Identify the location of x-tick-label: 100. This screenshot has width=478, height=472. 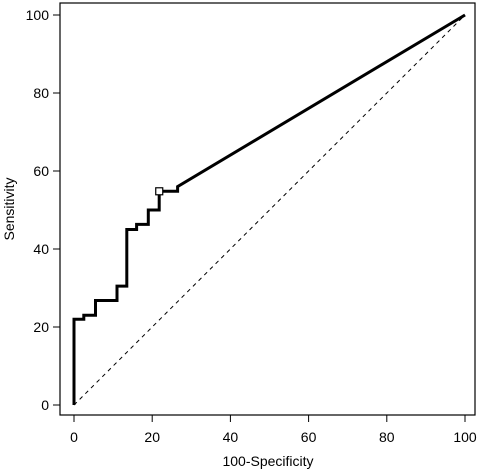
(465, 437).